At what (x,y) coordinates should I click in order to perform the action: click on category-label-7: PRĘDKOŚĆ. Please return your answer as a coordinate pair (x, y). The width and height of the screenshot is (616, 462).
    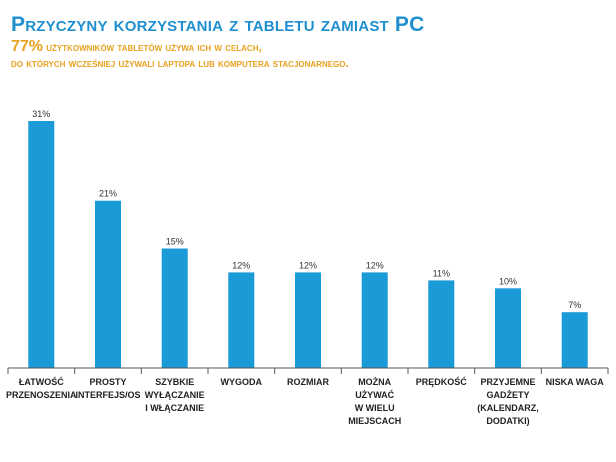
    Looking at the image, I should click on (442, 381).